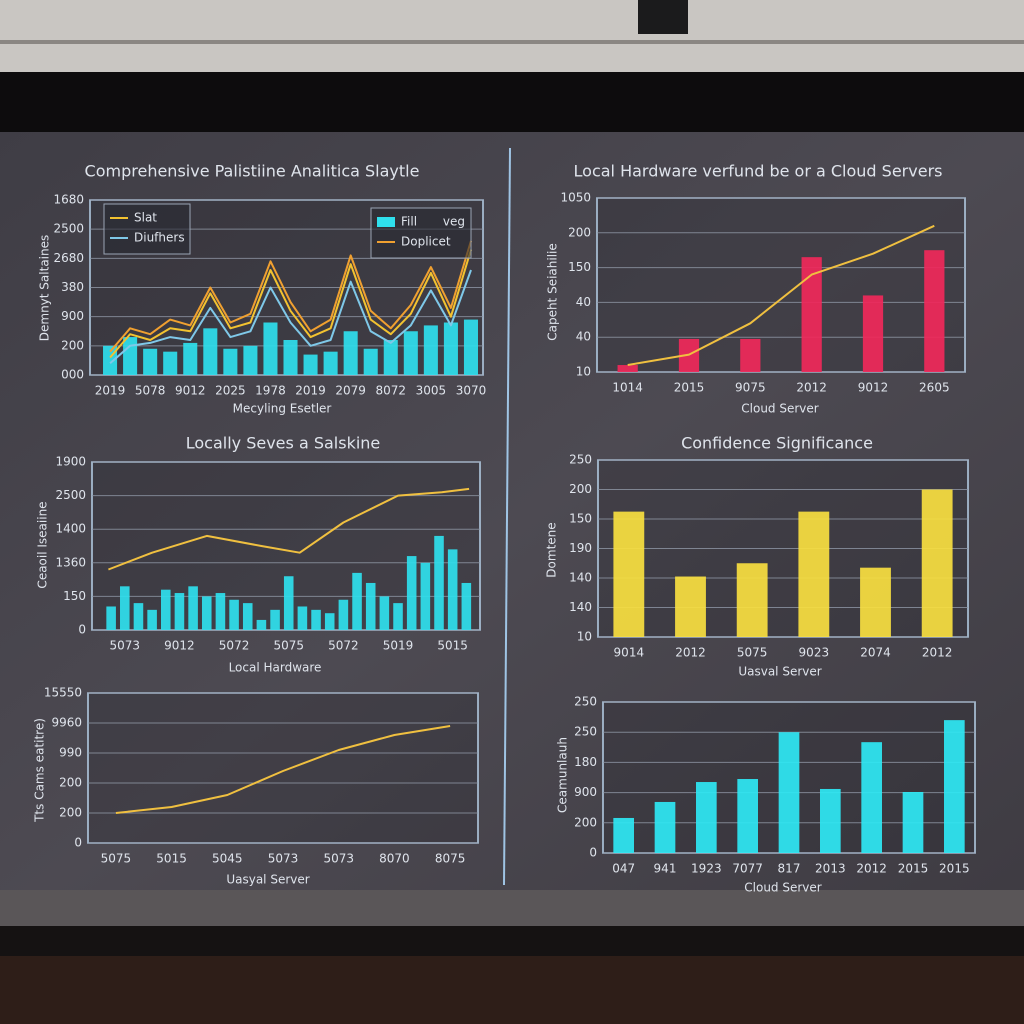 This screenshot has height=1024, width=1024. I want to click on y-tick-label: 1900, so click(70, 462).